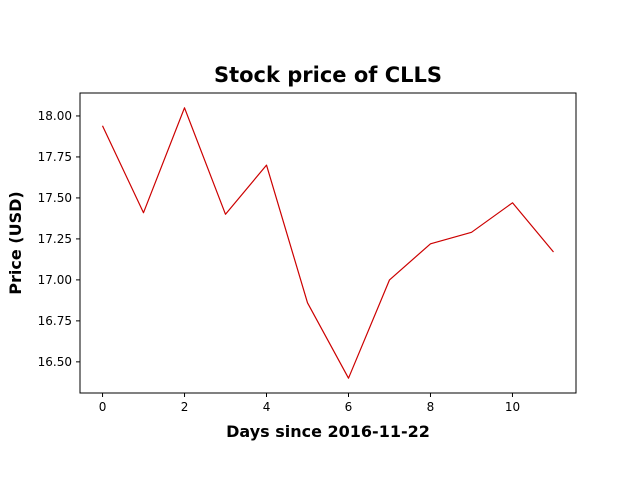  I want to click on chart-title: Stock price of CLLS, so click(328, 75).